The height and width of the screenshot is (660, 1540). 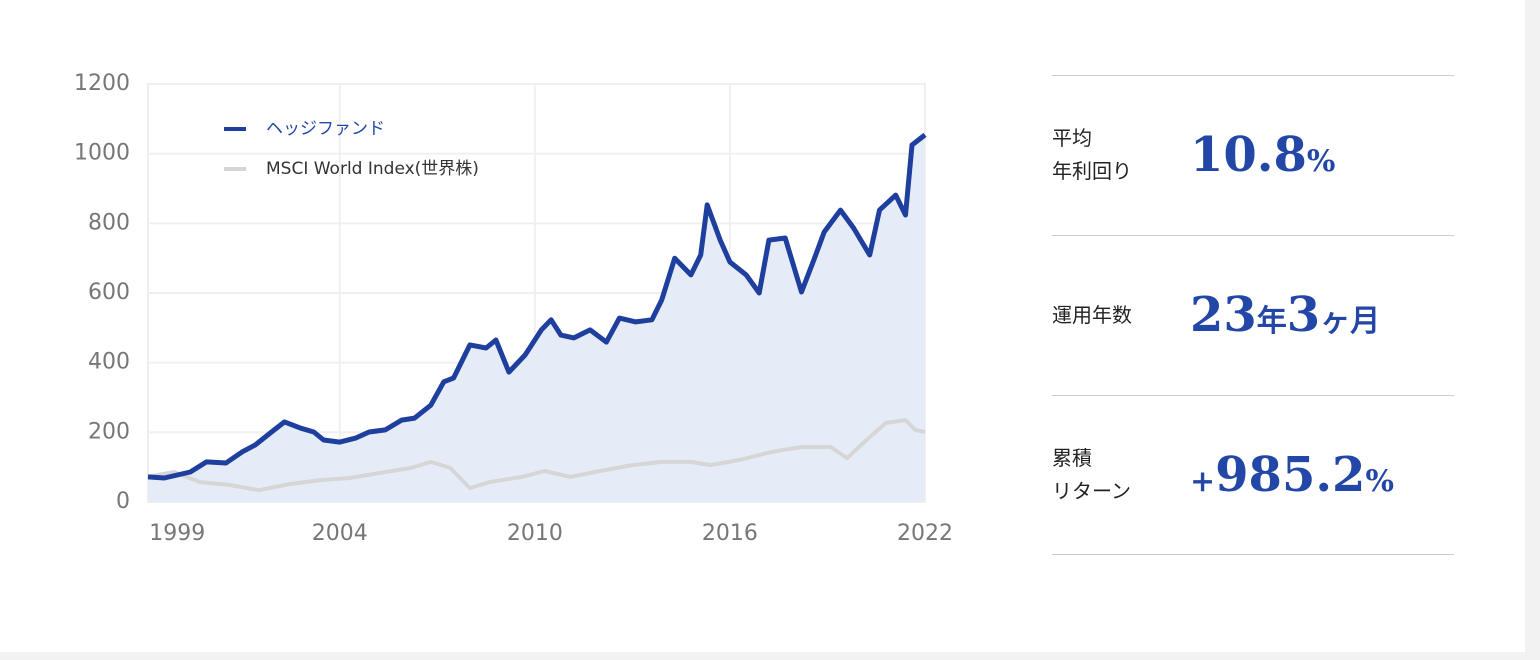 I want to click on x-tick-label: 2016, so click(x=730, y=533).